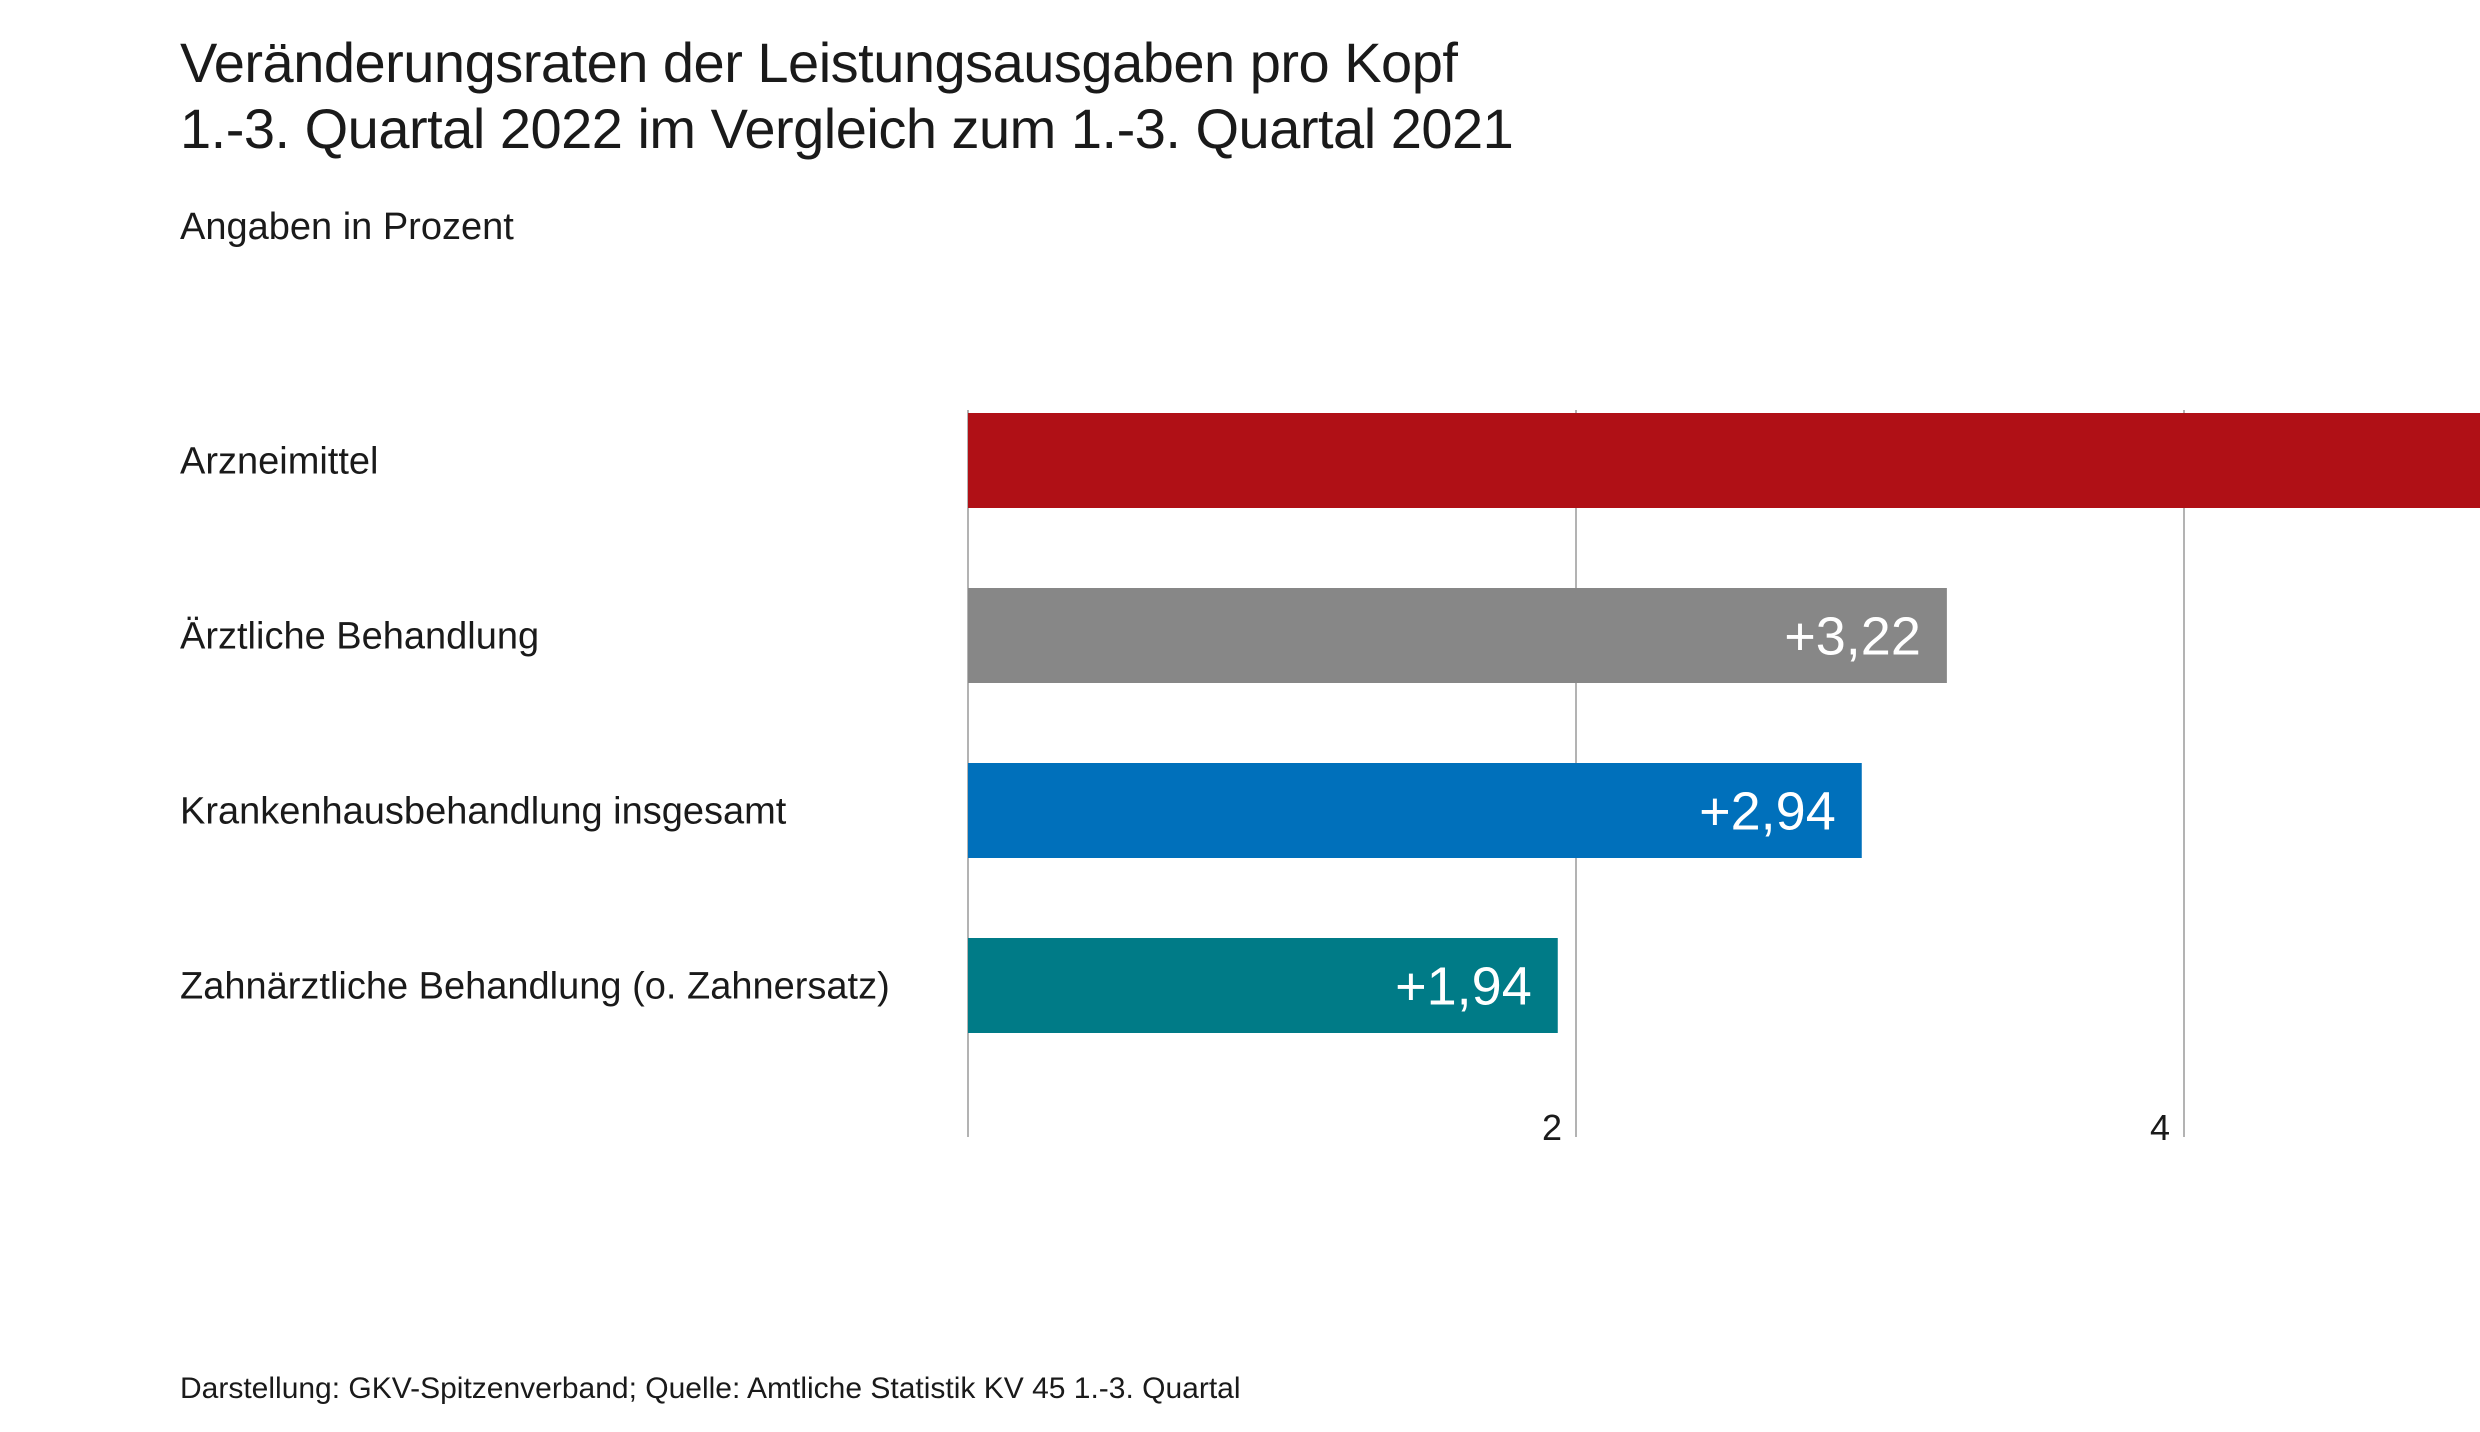 The height and width of the screenshot is (1432, 2480). What do you see at coordinates (1767, 812) in the screenshot?
I see `data-label-2: +2,94` at bounding box center [1767, 812].